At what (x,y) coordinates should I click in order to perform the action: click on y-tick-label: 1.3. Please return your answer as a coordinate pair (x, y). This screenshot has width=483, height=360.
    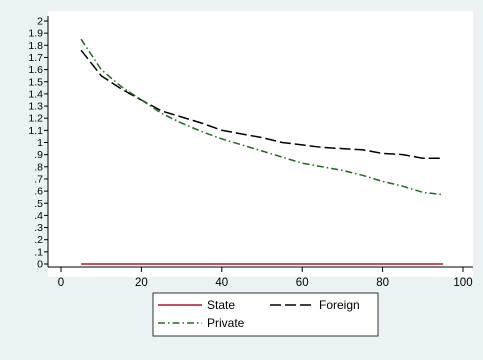
    Looking at the image, I should click on (35, 107).